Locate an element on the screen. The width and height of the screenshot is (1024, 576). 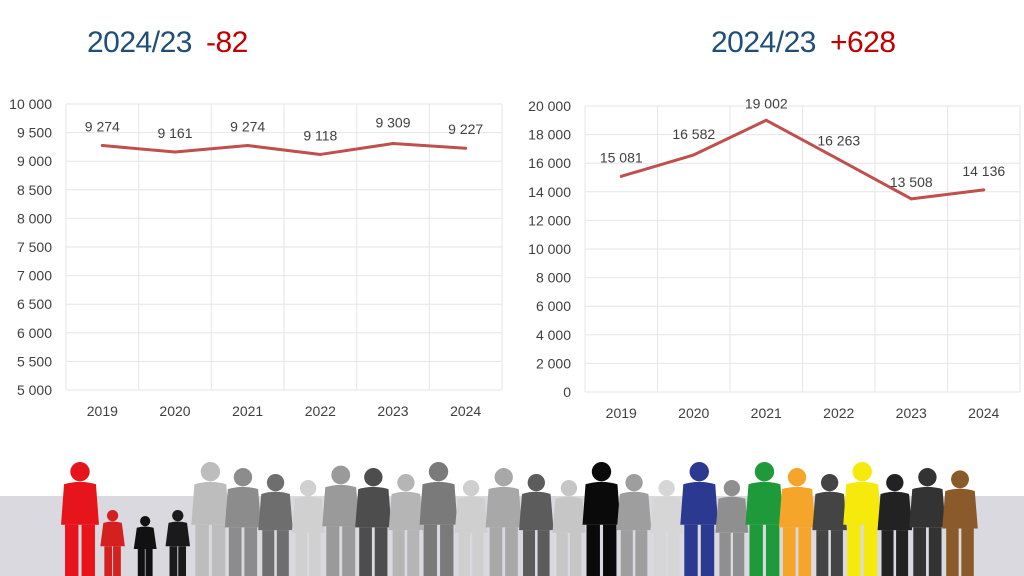
right-heading-change: +628 is located at coordinates (862, 42).